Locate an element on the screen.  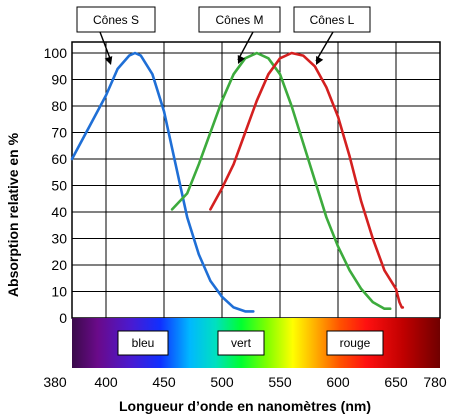
y-tick-label: 70 is located at coordinates (59, 133).